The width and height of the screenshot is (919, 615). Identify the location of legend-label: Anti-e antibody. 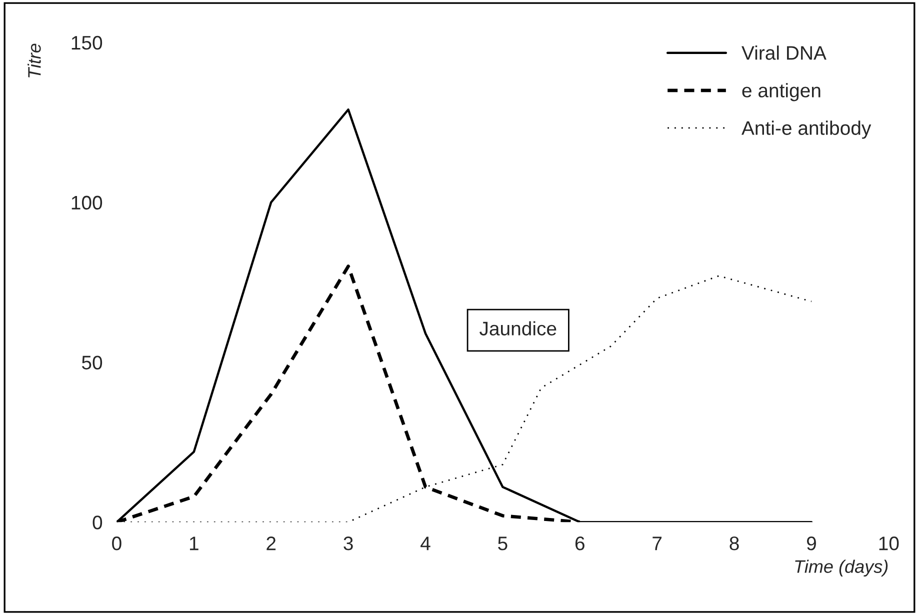
(807, 129).